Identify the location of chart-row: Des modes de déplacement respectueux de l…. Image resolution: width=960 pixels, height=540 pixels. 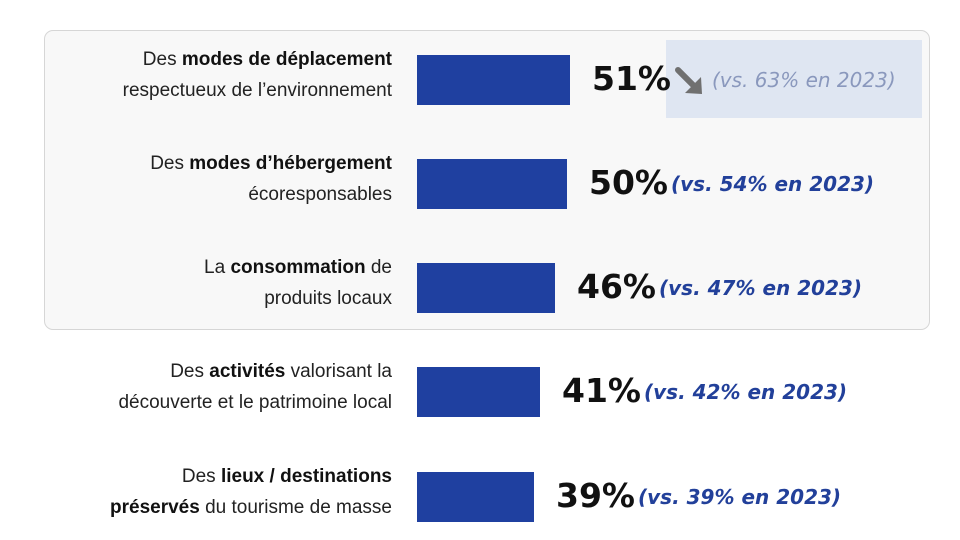
(480, 79).